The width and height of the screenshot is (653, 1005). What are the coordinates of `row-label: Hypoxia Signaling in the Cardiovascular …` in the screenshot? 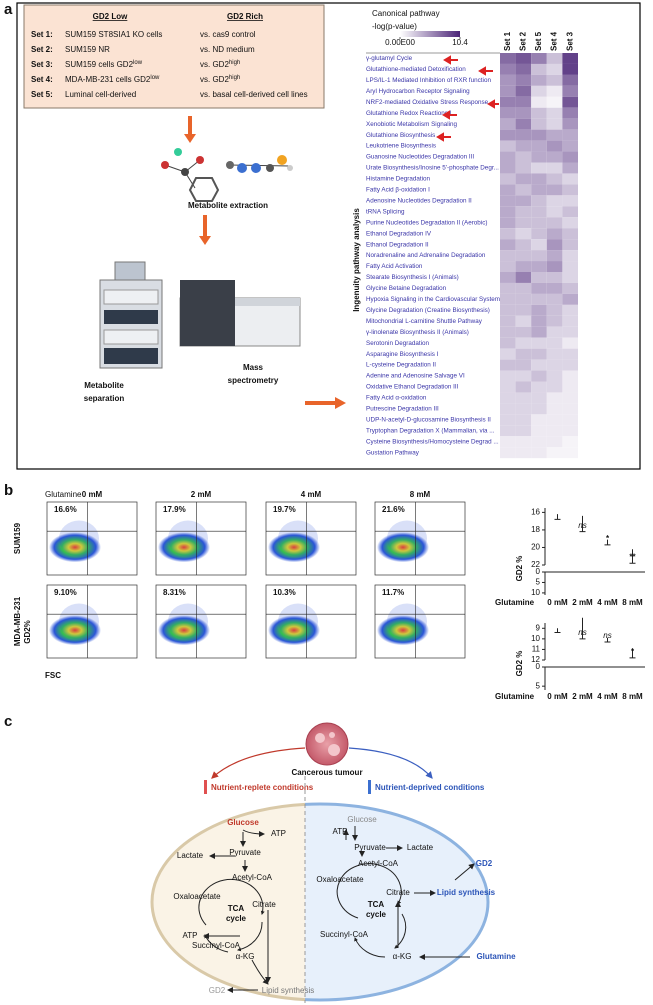 It's located at (433, 299).